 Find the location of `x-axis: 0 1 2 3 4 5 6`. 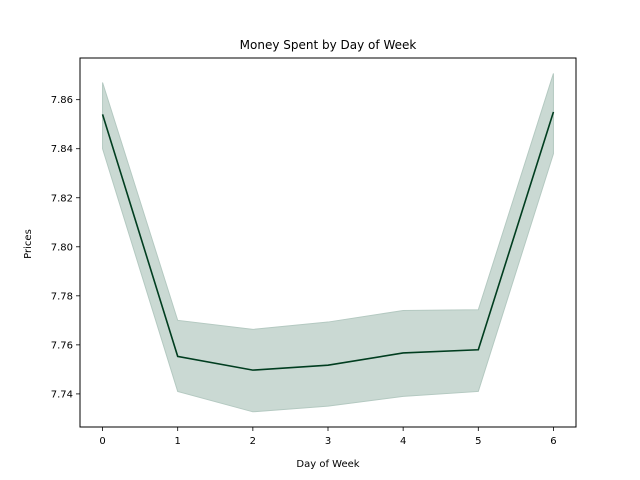

x-axis: 0 1 2 3 4 5 6 is located at coordinates (328, 437).